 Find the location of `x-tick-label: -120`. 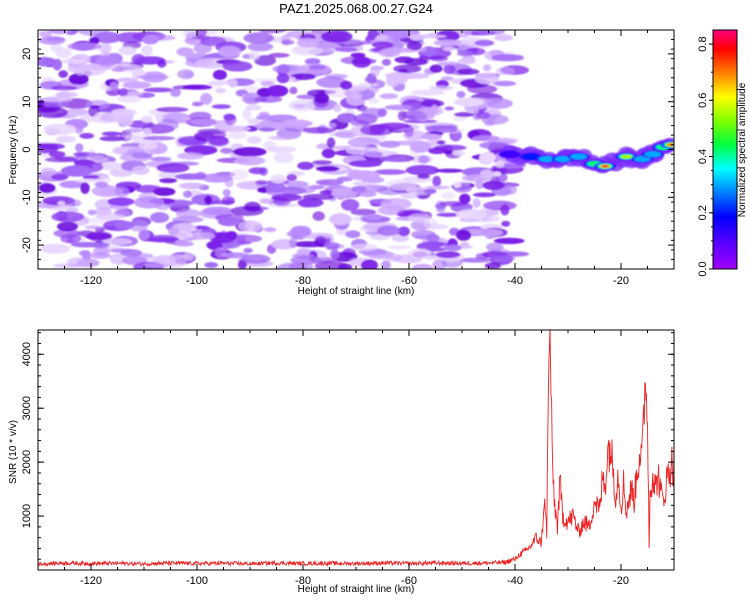

x-tick-label: -120 is located at coordinates (91, 281).